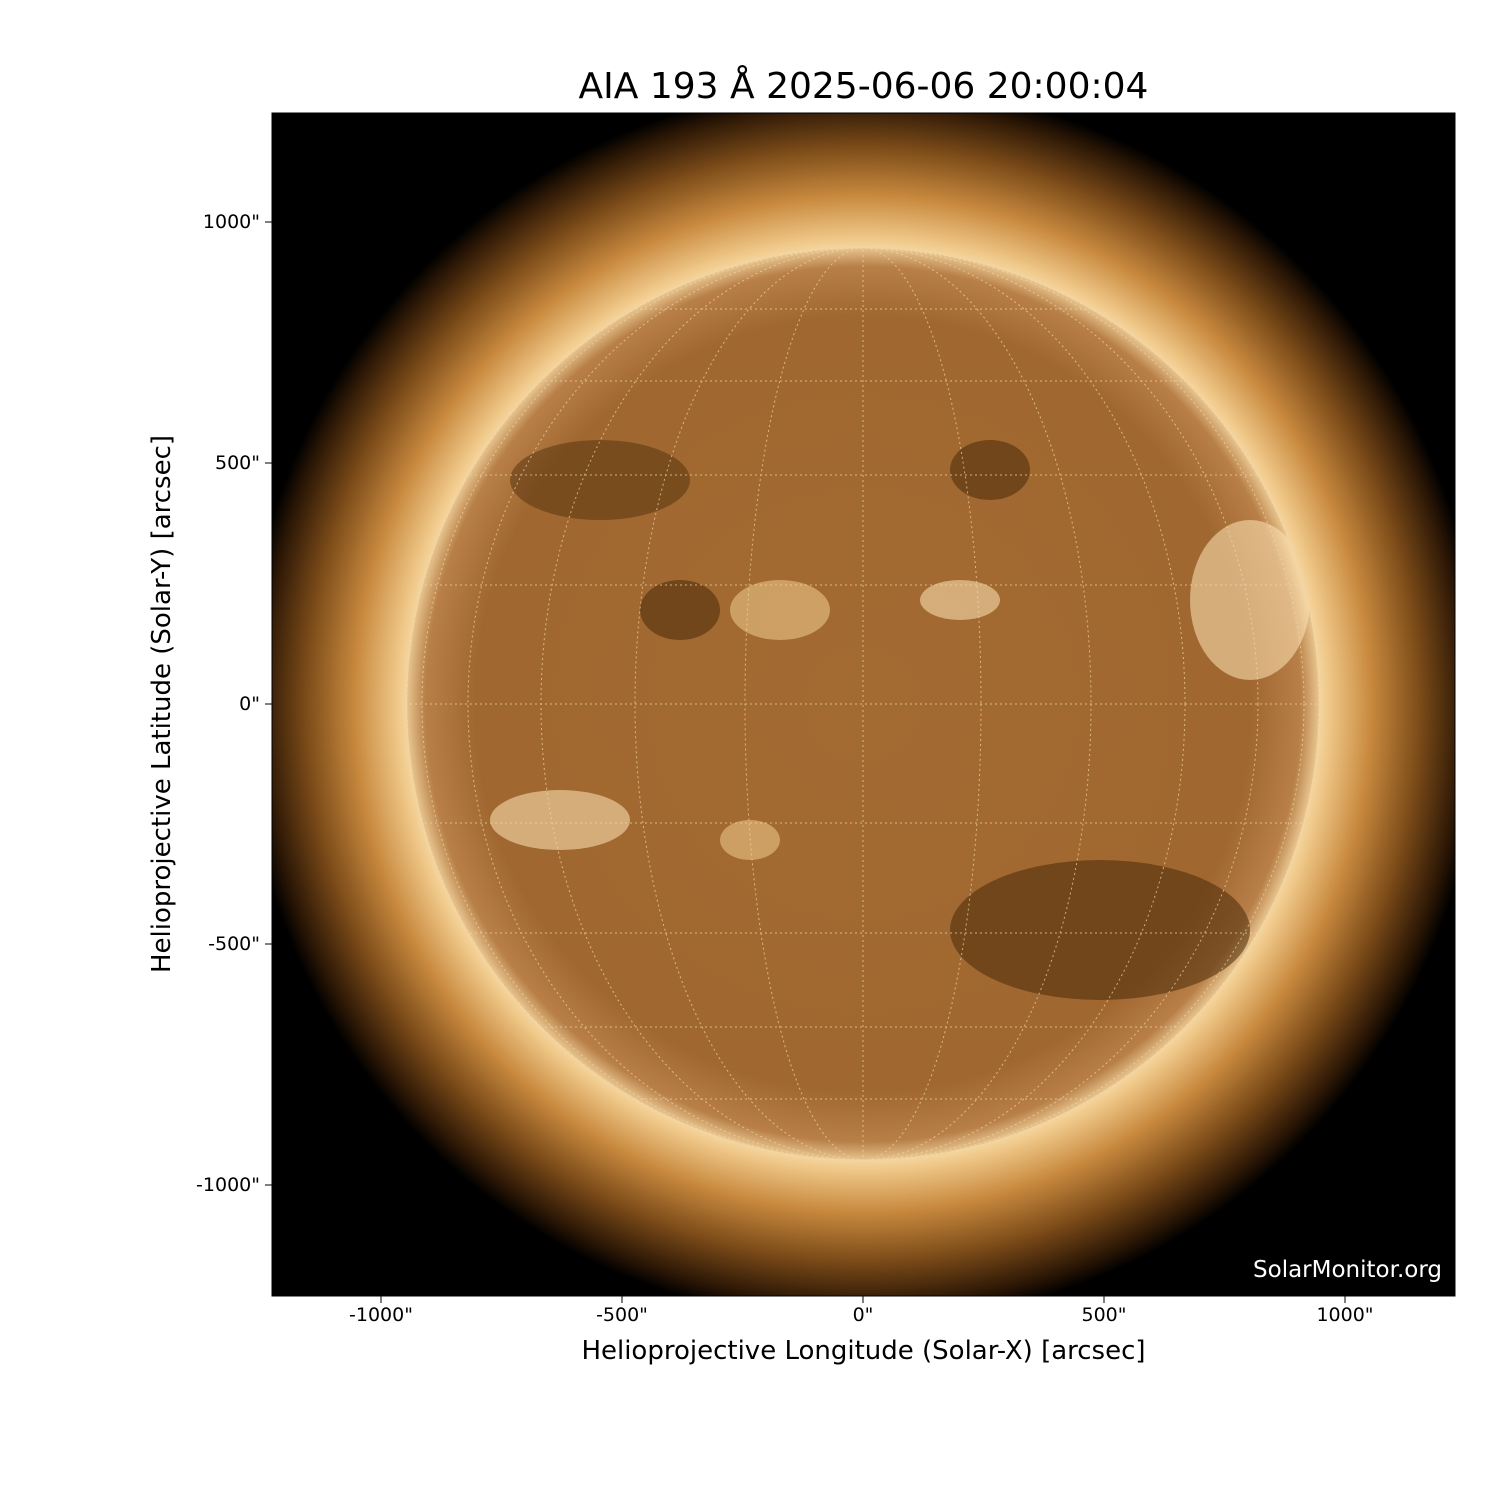  Describe the element at coordinates (234, 944) in the screenshot. I see `y-tick-label: -500"` at that location.